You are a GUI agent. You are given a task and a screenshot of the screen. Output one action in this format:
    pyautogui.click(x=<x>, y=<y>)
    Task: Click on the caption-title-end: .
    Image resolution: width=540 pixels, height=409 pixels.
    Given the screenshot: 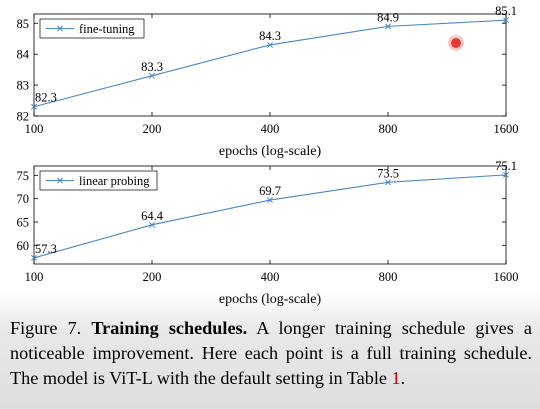 What is the action you would take?
    pyautogui.click(x=245, y=328)
    